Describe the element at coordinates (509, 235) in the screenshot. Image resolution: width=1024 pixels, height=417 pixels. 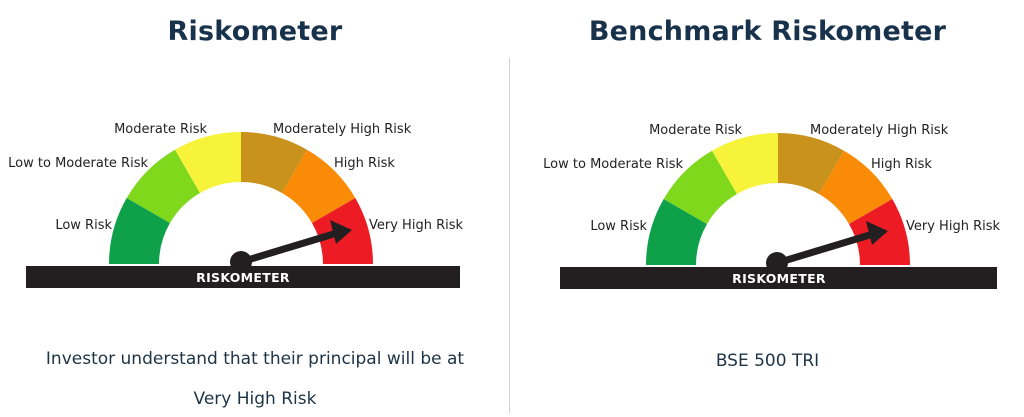
I see `panel-divider` at that location.